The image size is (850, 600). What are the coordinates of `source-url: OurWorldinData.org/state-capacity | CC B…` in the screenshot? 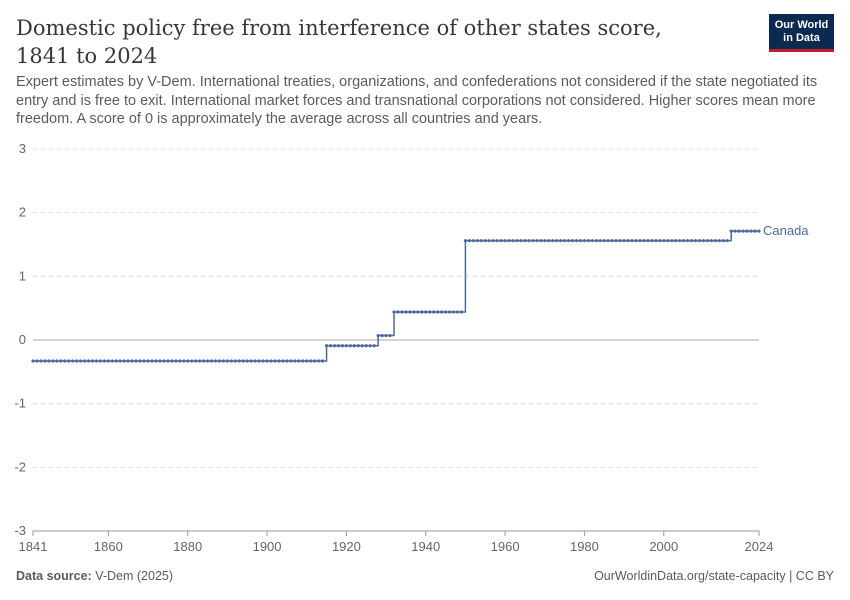 It's located at (714, 576).